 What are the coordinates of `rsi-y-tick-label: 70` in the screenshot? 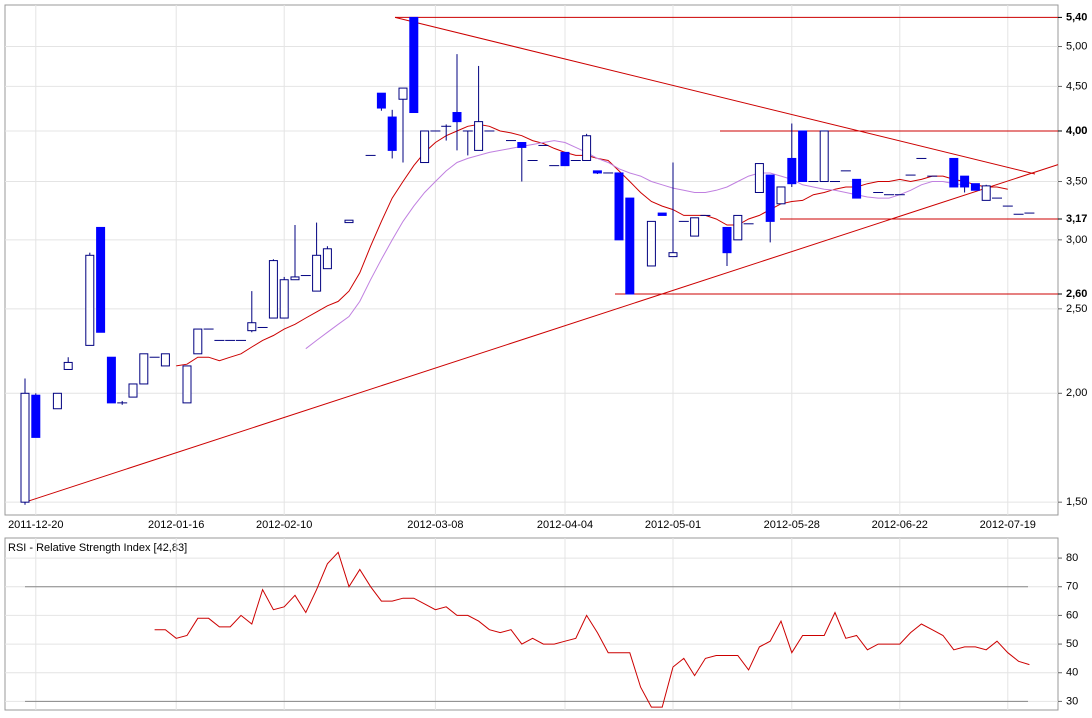 It's located at (1072, 587).